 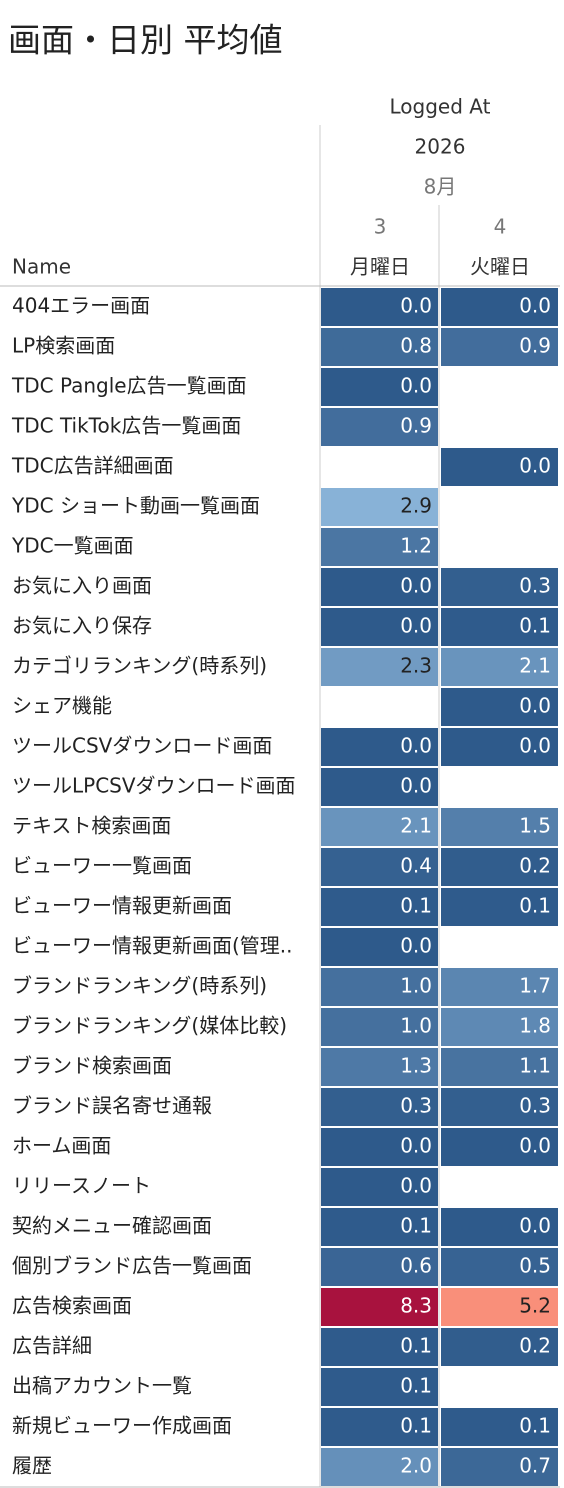 What do you see at coordinates (52, 1346) in the screenshot?
I see `row-name: 広告詳細` at bounding box center [52, 1346].